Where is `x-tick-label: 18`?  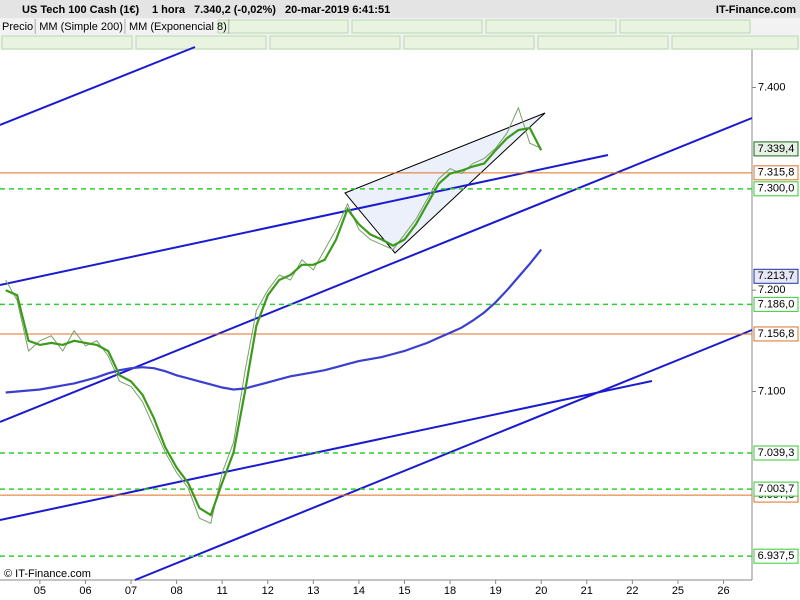 x-tick-label: 18 is located at coordinates (450, 591).